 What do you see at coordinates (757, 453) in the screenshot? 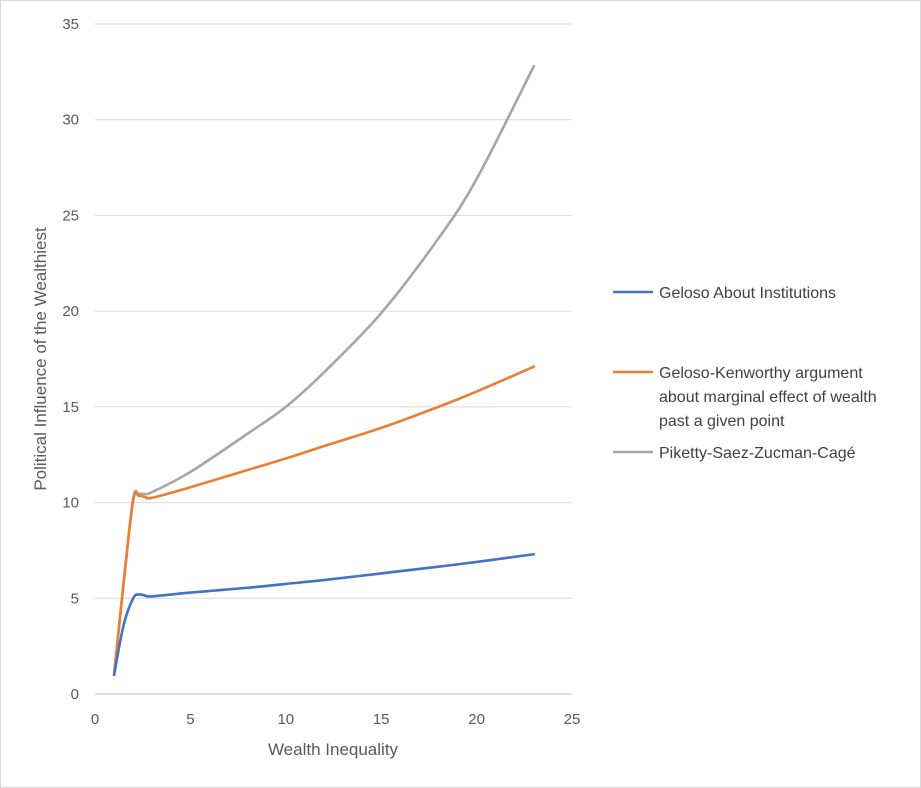
I see `legend-label: Piketty-Saez-Zucman-Cagé` at bounding box center [757, 453].